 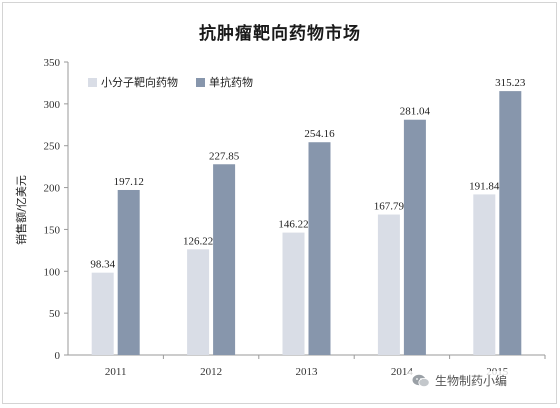 I want to click on y-tick-label: 350, so click(x=52, y=63).